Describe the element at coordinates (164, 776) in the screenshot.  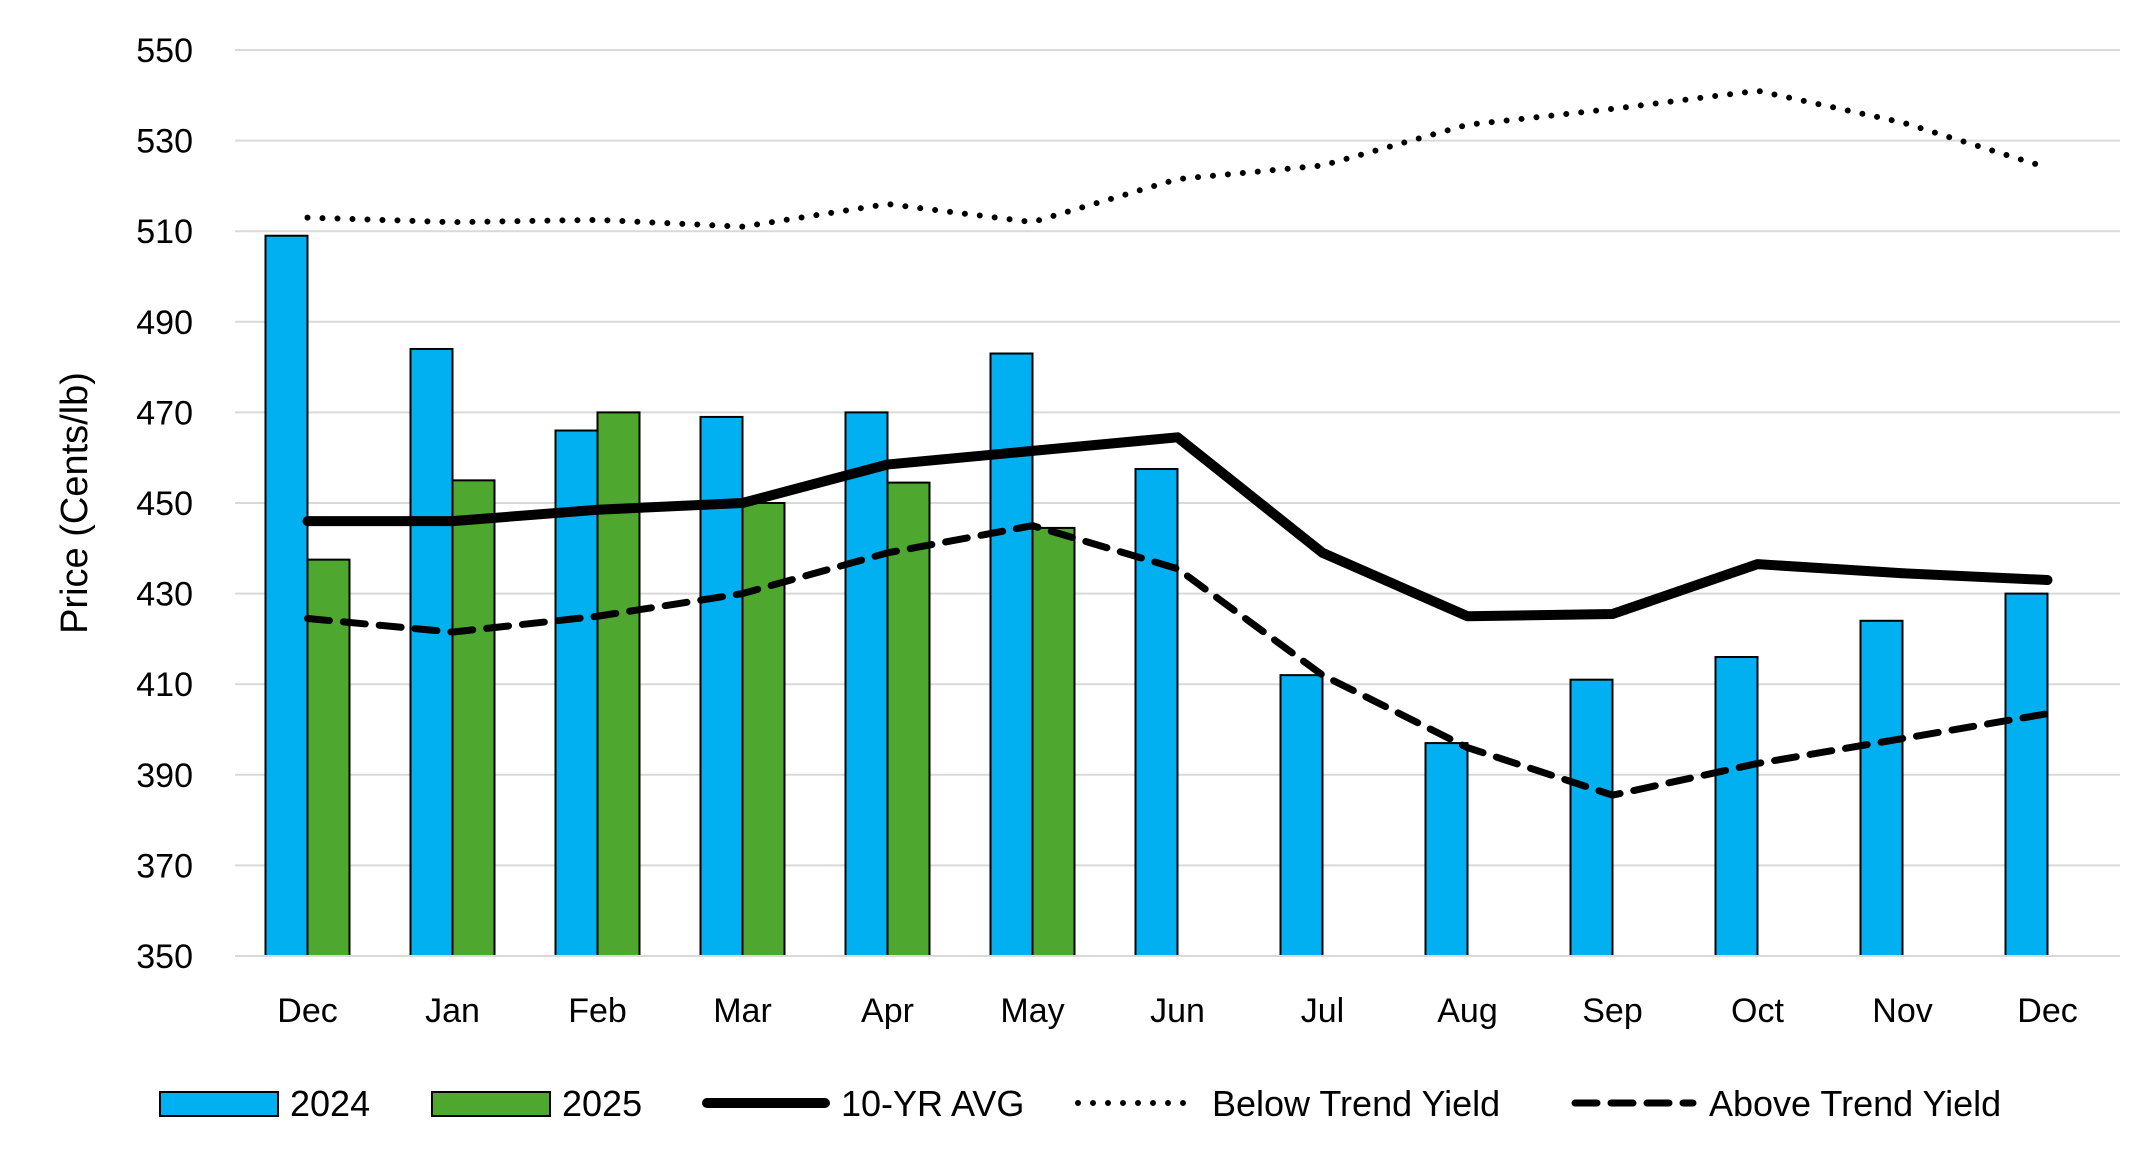
I see `y-tick-label: 390` at that location.